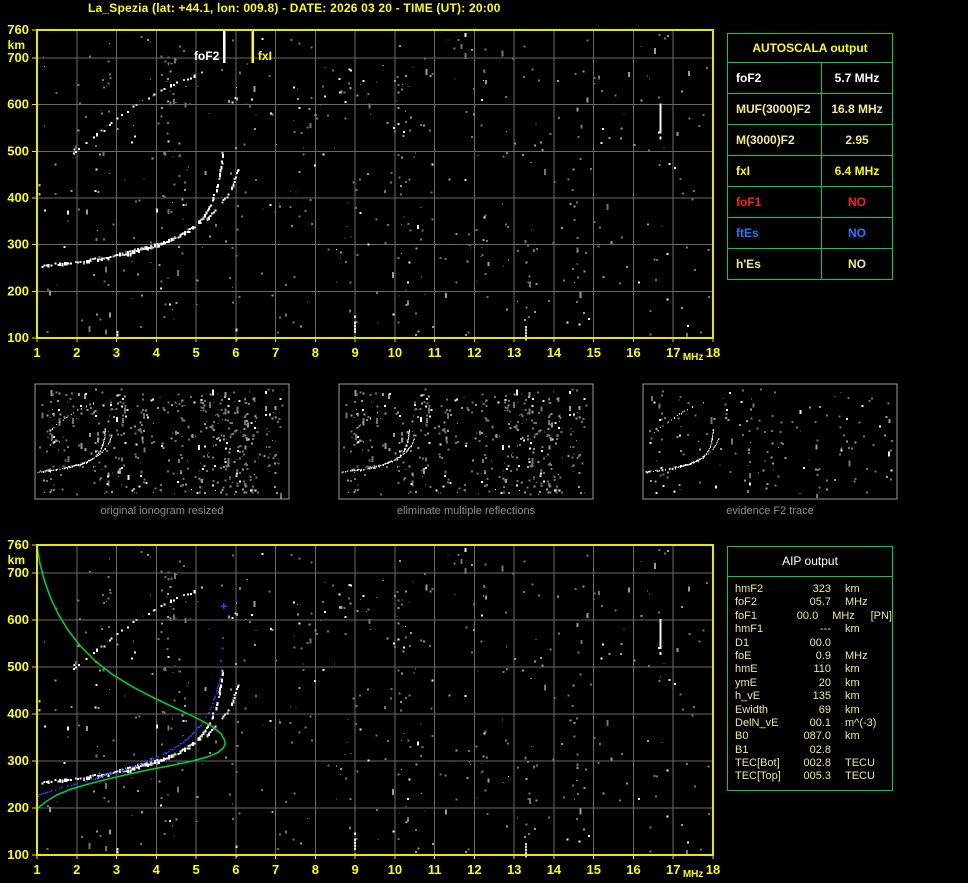 Image resolution: width=968 pixels, height=883 pixels. Describe the element at coordinates (775, 264) in the screenshot. I see `autoscala-param-label: h'Es` at that location.